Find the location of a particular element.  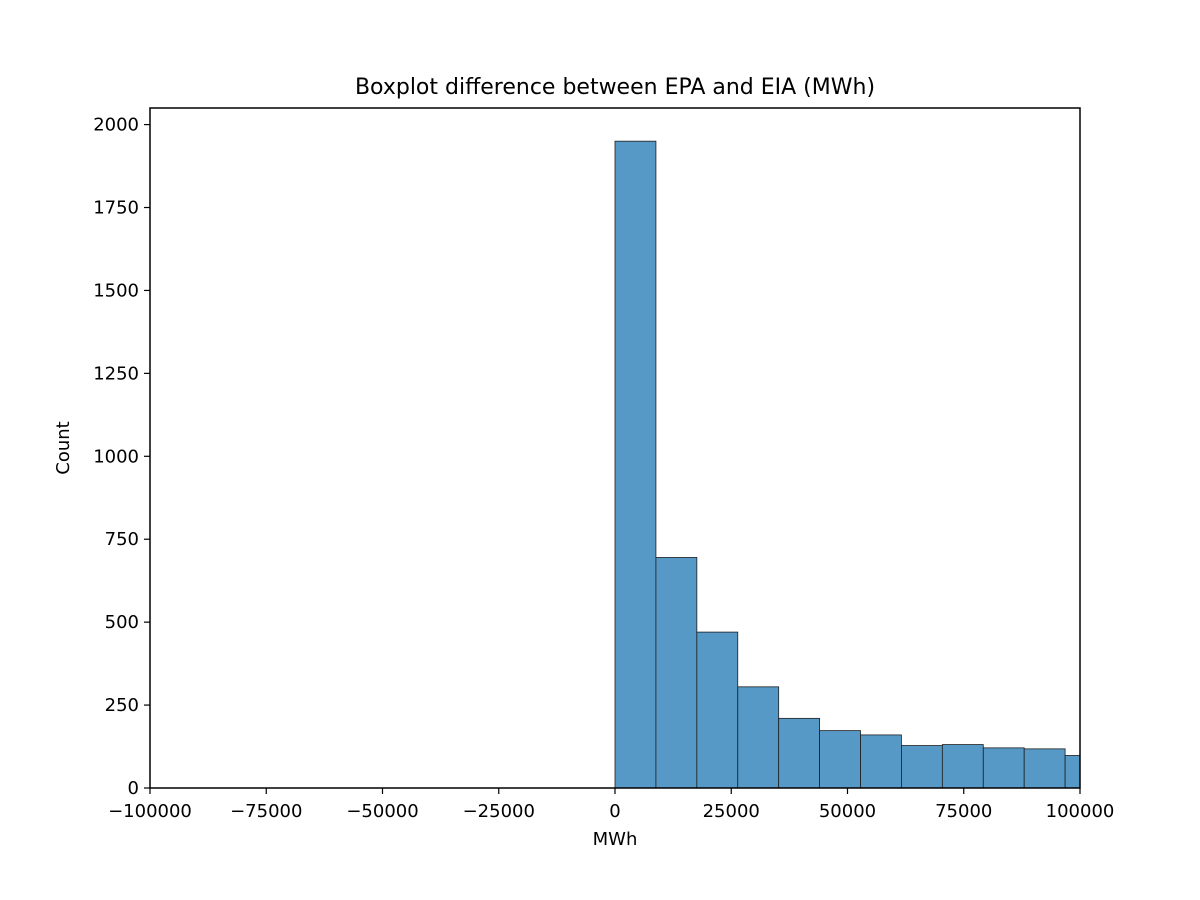

x-tick-label: −50000 is located at coordinates (382, 811).